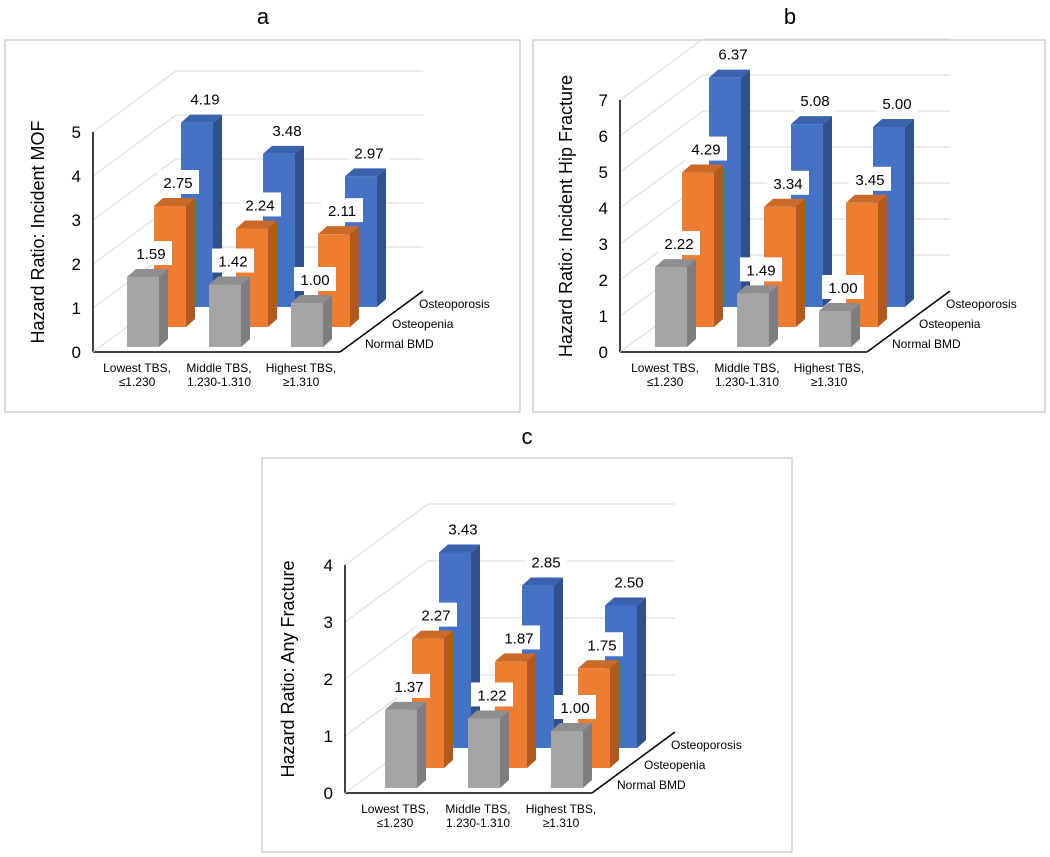  What do you see at coordinates (628, 583) in the screenshot?
I see `data-label: 2.50` at bounding box center [628, 583].